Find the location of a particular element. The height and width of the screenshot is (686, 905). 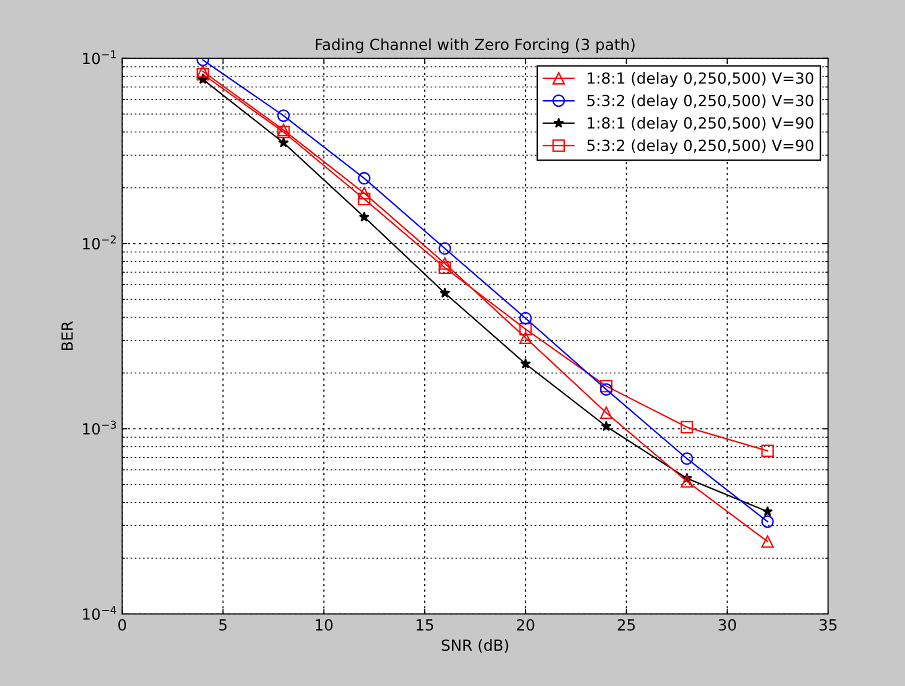

x-tick-label: 25 is located at coordinates (626, 625).